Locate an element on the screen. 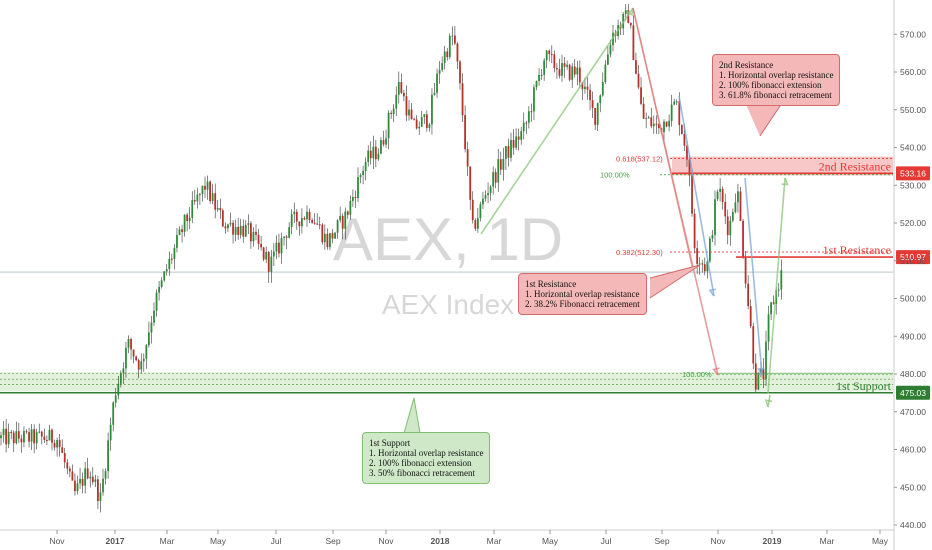 The image size is (932, 550). fib-label: 100.00% is located at coordinates (697, 374).